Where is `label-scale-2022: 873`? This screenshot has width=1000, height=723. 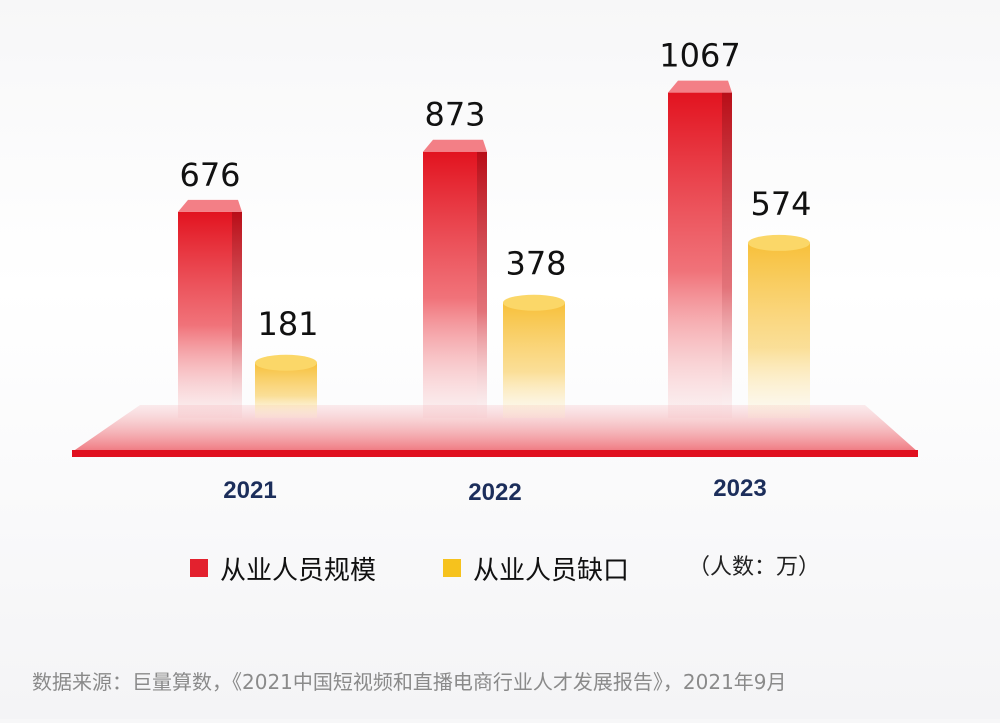 label-scale-2022: 873 is located at coordinates (454, 115).